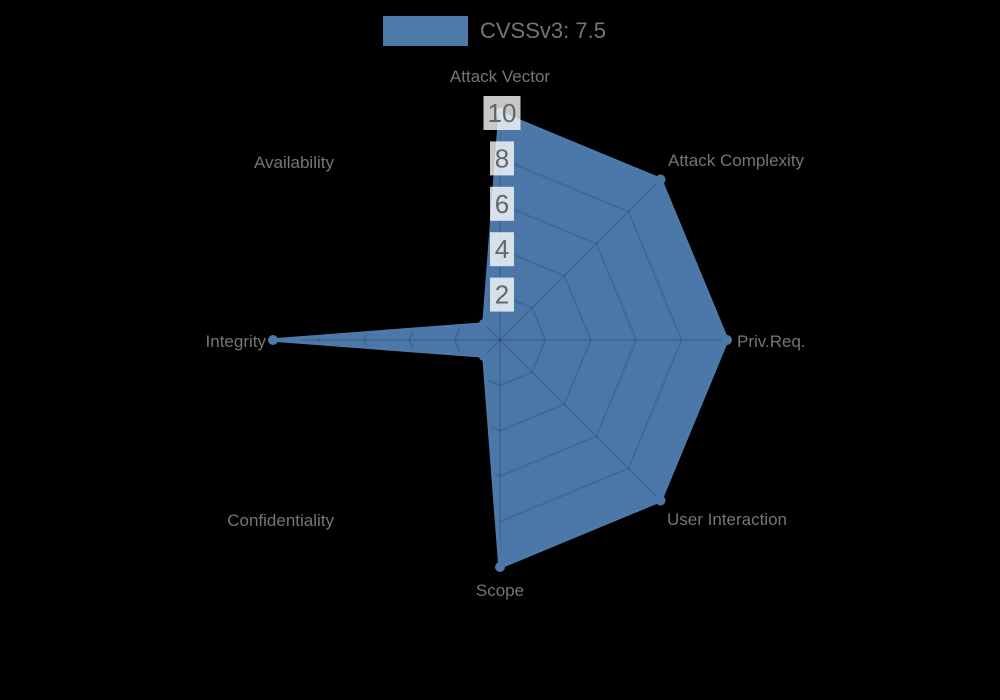 The height and width of the screenshot is (700, 1000). Describe the element at coordinates (736, 160) in the screenshot. I see `axis-label-attack-complexity: Attack Complexity` at that location.